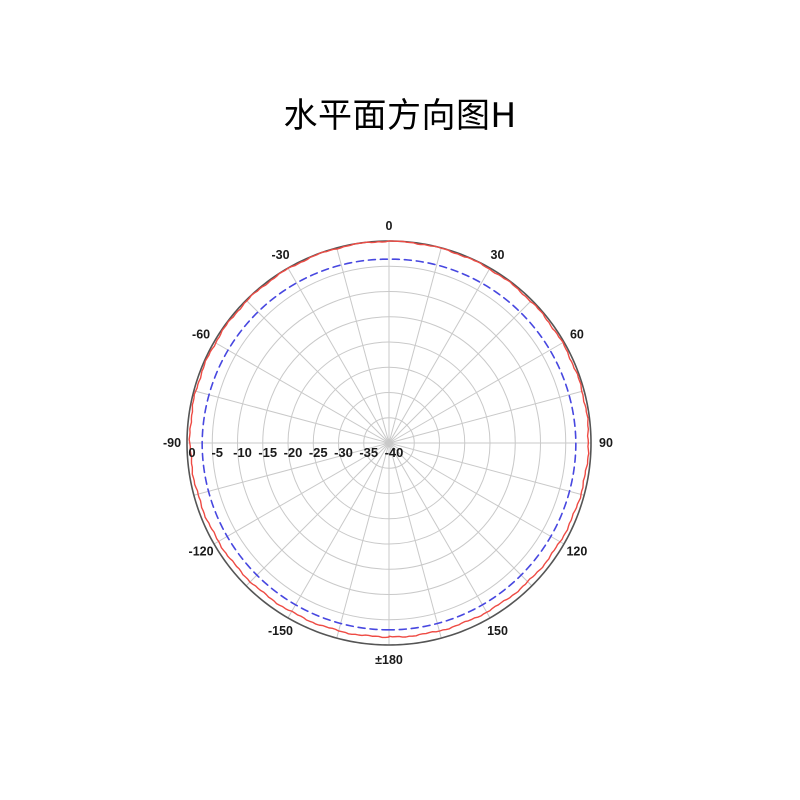  Describe the element at coordinates (343, 452) in the screenshot. I see `radial-tick-label: -30` at that location.